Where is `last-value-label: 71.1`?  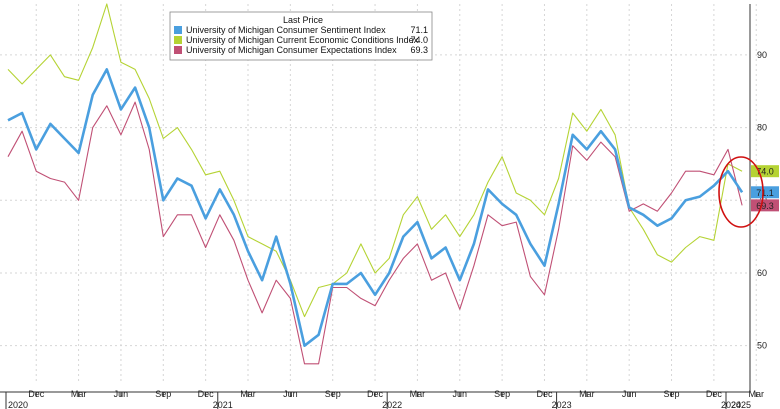 last-value-label: 71.1 is located at coordinates (765, 193).